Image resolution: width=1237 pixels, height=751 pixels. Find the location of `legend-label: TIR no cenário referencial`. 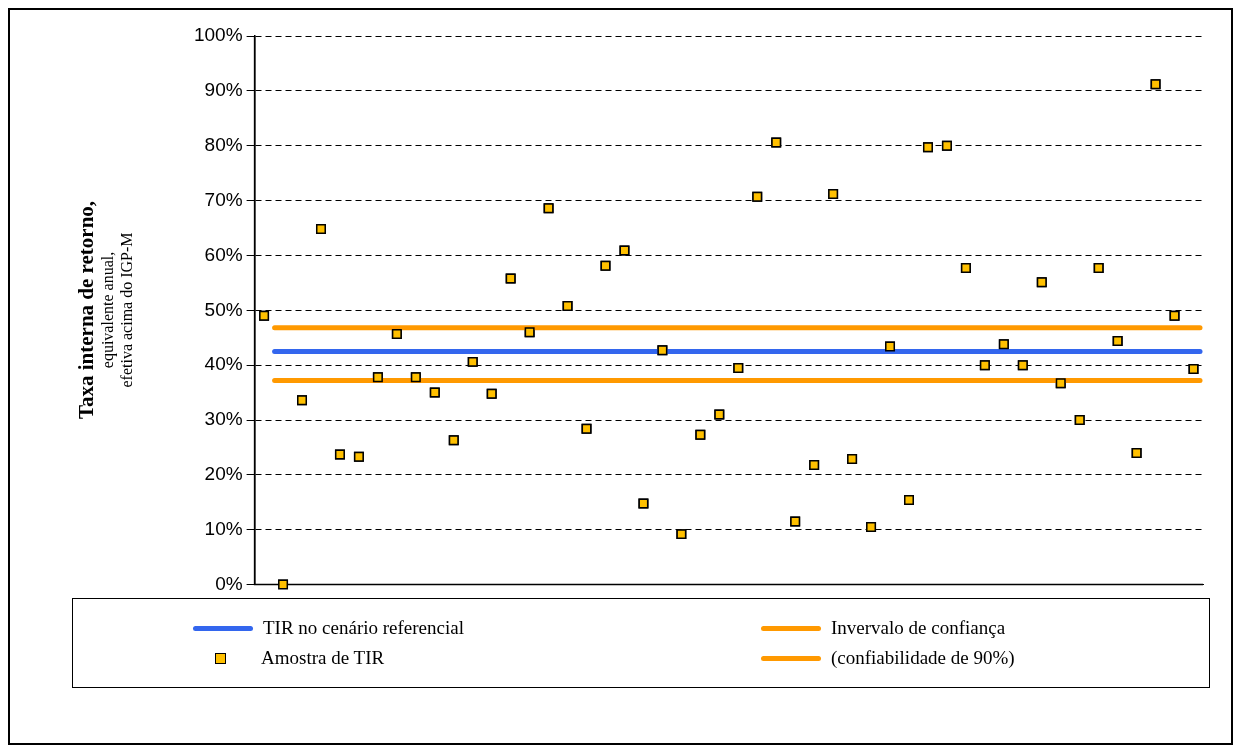

legend-label: TIR no cenário referencial is located at coordinates (363, 628).